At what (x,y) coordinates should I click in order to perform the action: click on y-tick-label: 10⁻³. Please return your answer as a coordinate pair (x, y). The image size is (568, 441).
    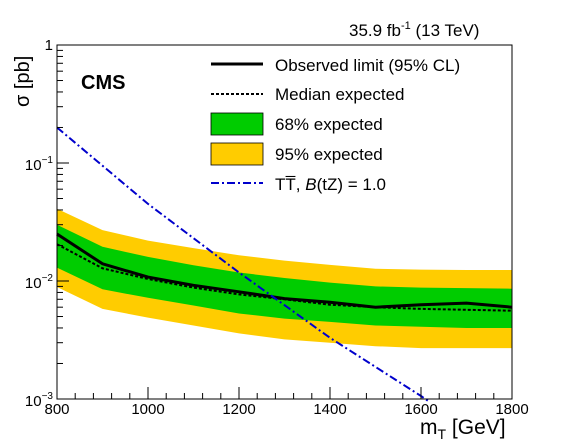
    Looking at the image, I should click on (39, 400).